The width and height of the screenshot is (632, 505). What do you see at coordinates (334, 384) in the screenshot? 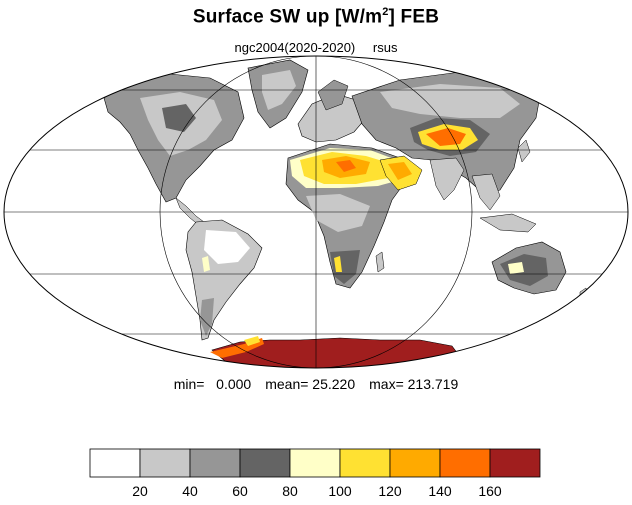
I see `mean-value: 25.220` at bounding box center [334, 384].